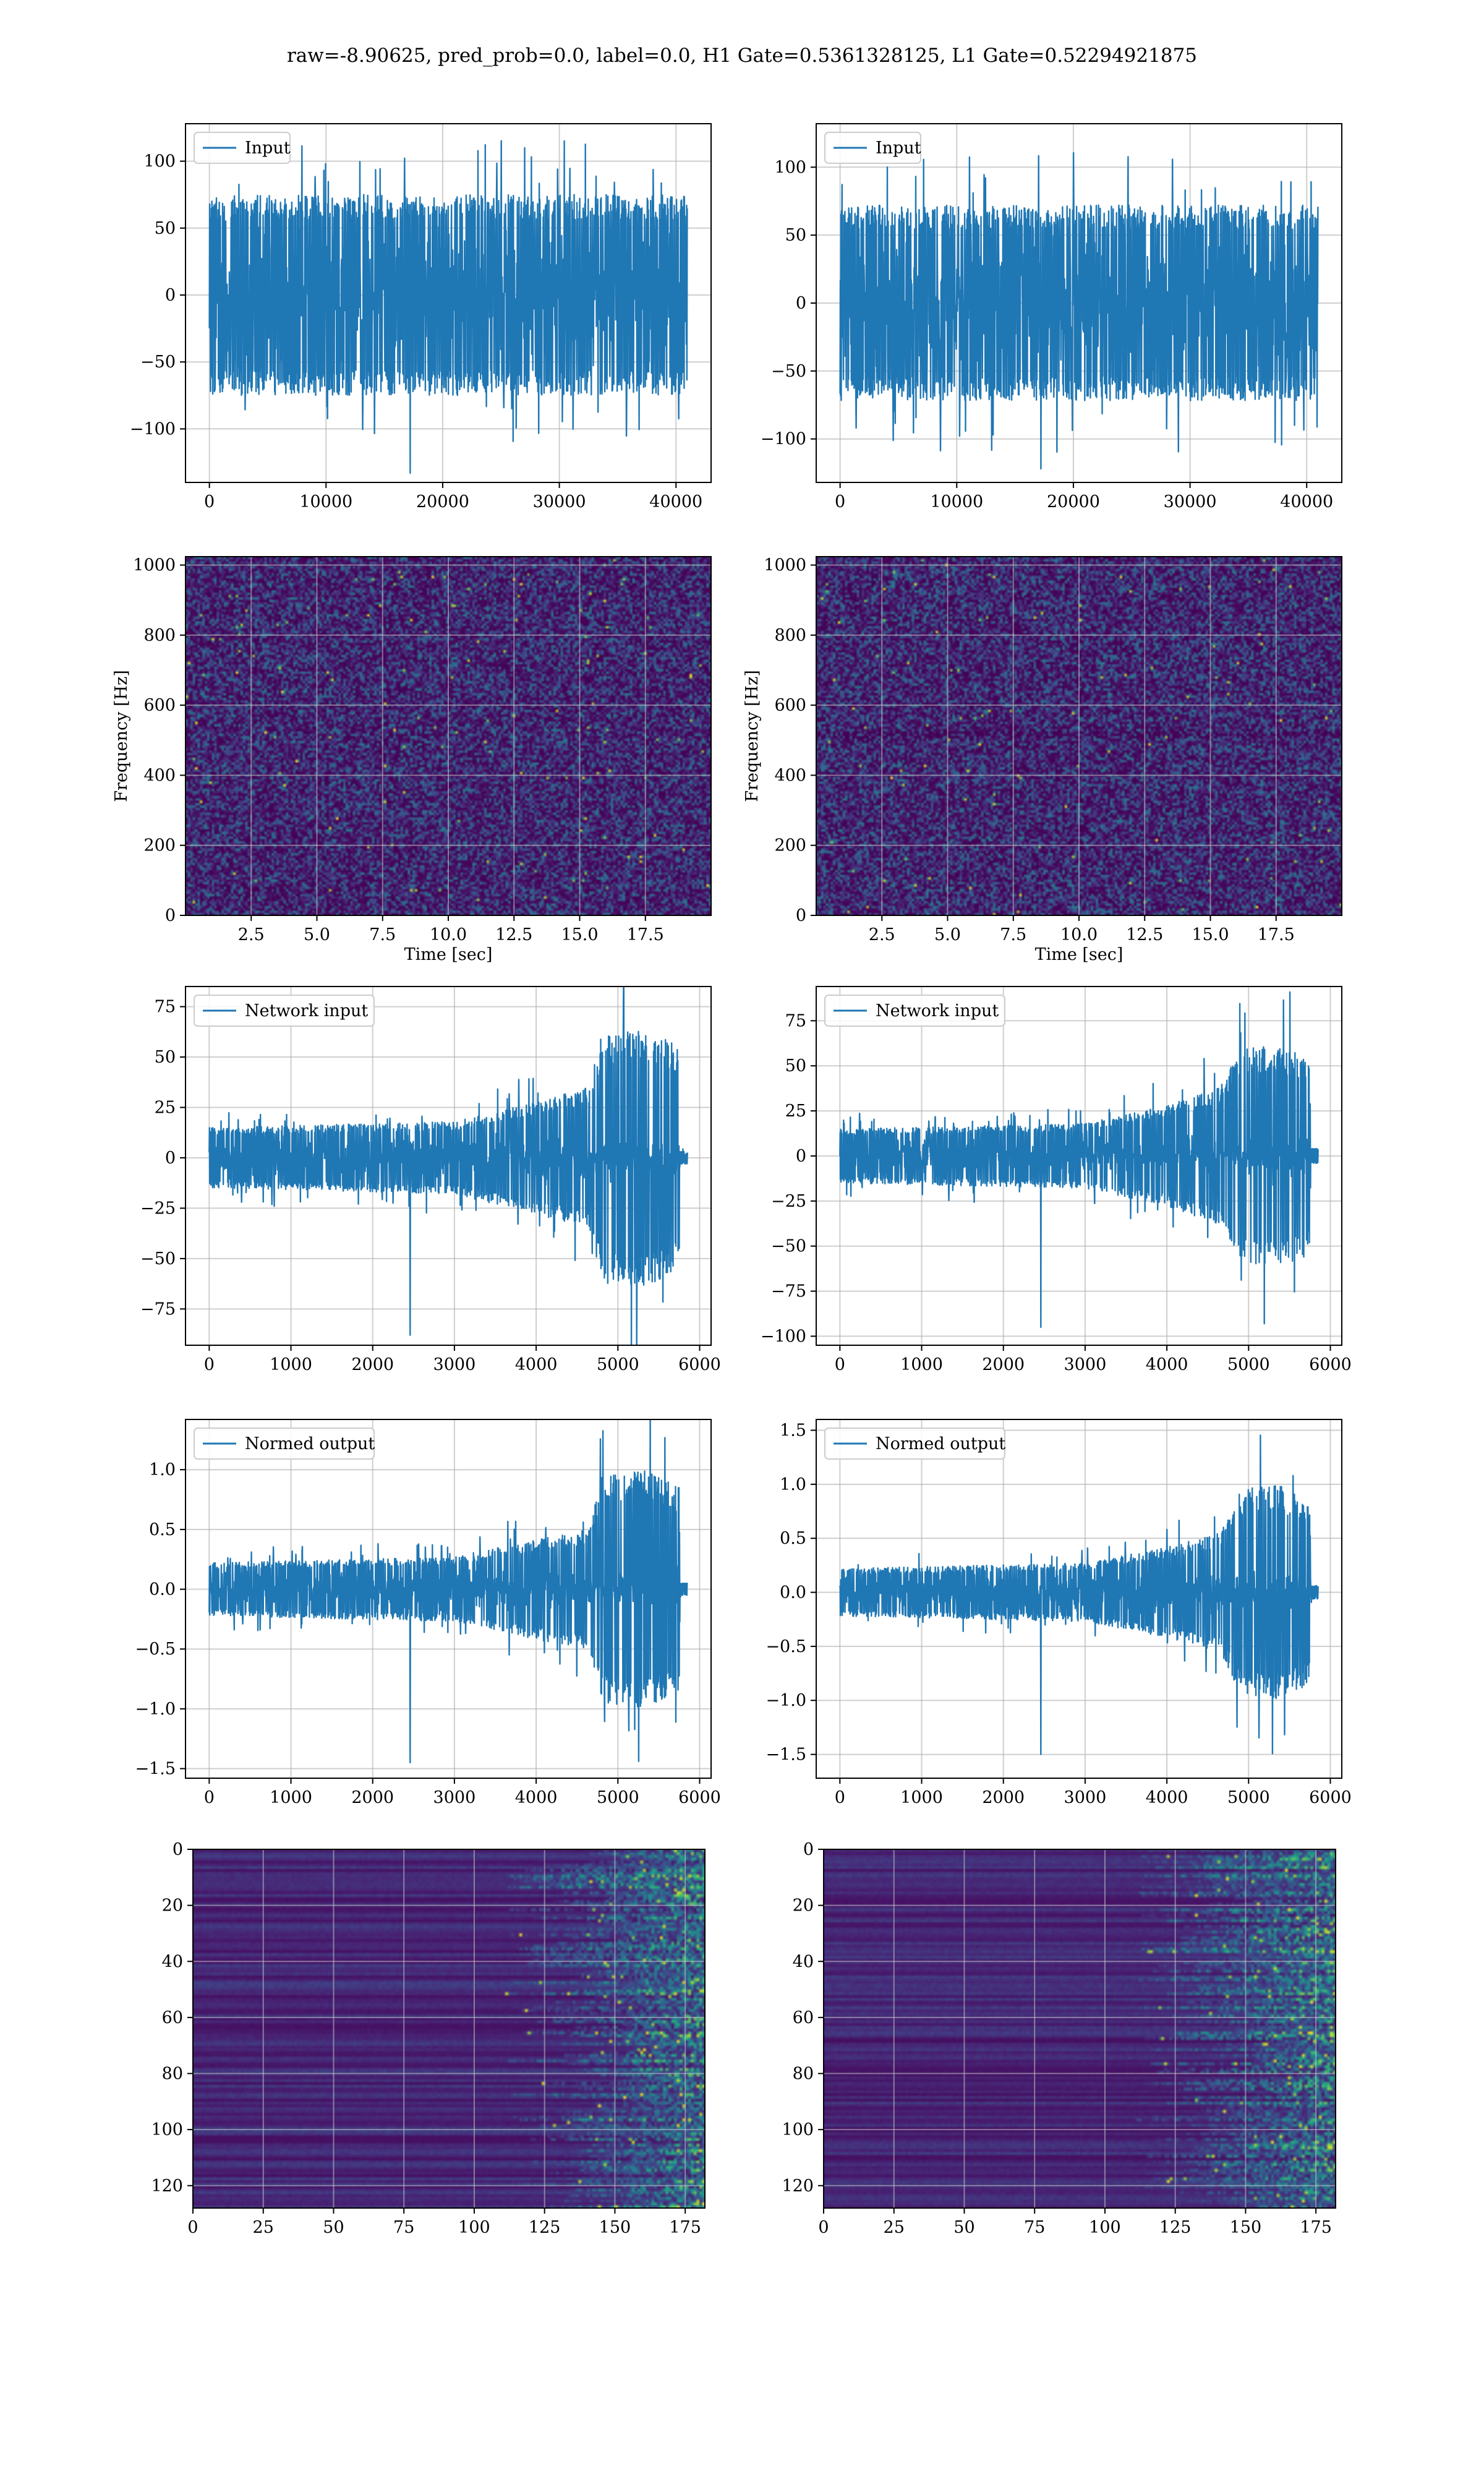  Describe the element at coordinates (785, 1755) in the screenshot. I see `norm-l1-ytick-label: −1.5` at that location.